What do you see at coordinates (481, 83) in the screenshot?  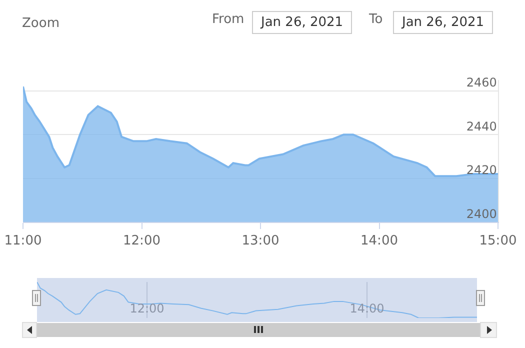 I see `y-tick-label: 2460` at bounding box center [481, 83].